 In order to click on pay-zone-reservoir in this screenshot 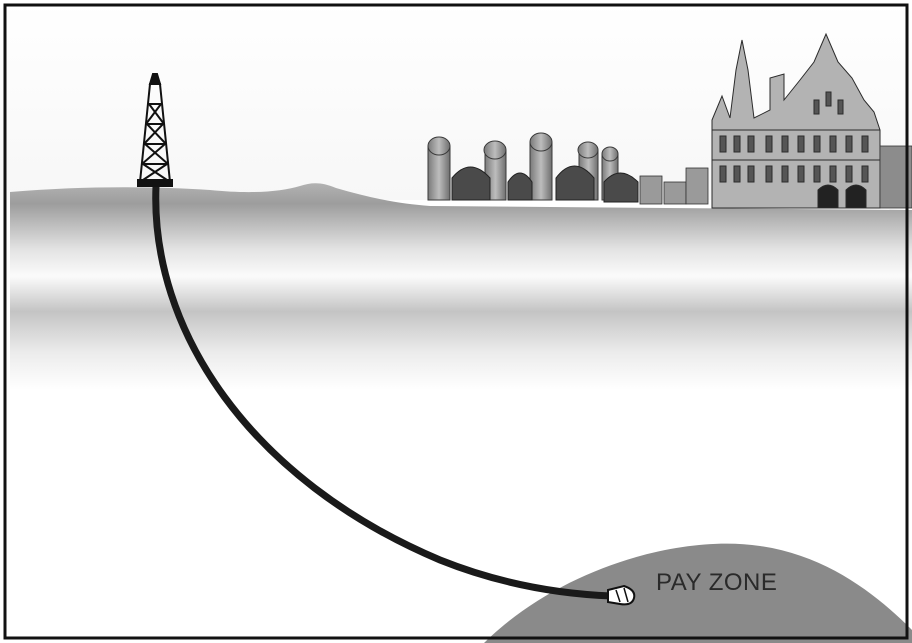, I will do `click(698, 593)`.